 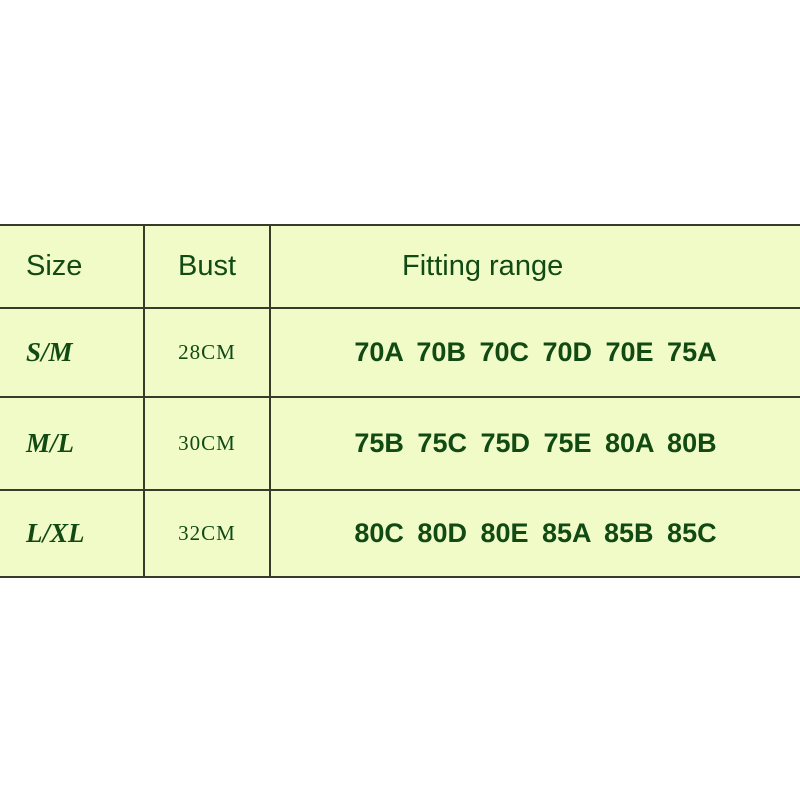 I want to click on size-cell: M/L, so click(x=72, y=443).